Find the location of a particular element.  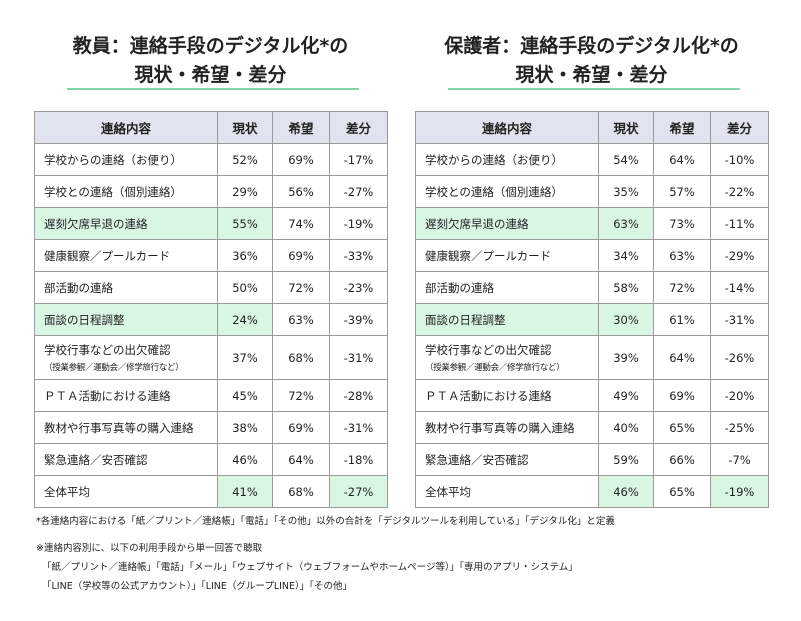

row-hope: 65% is located at coordinates (682, 427).